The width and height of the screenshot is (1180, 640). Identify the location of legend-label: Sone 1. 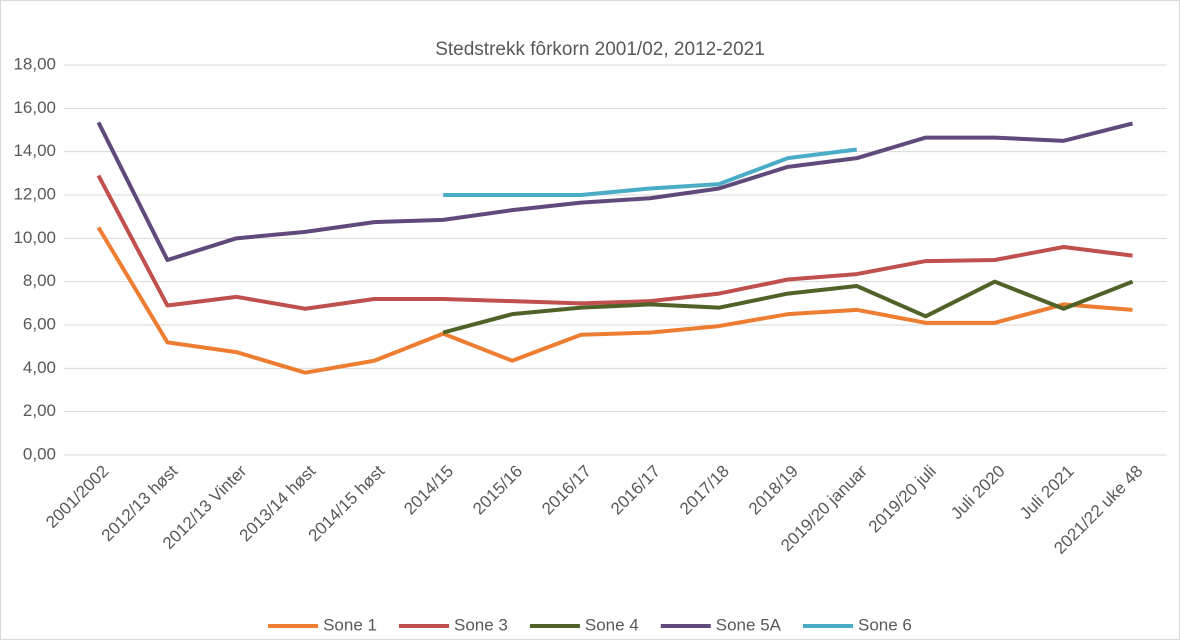
(350, 624).